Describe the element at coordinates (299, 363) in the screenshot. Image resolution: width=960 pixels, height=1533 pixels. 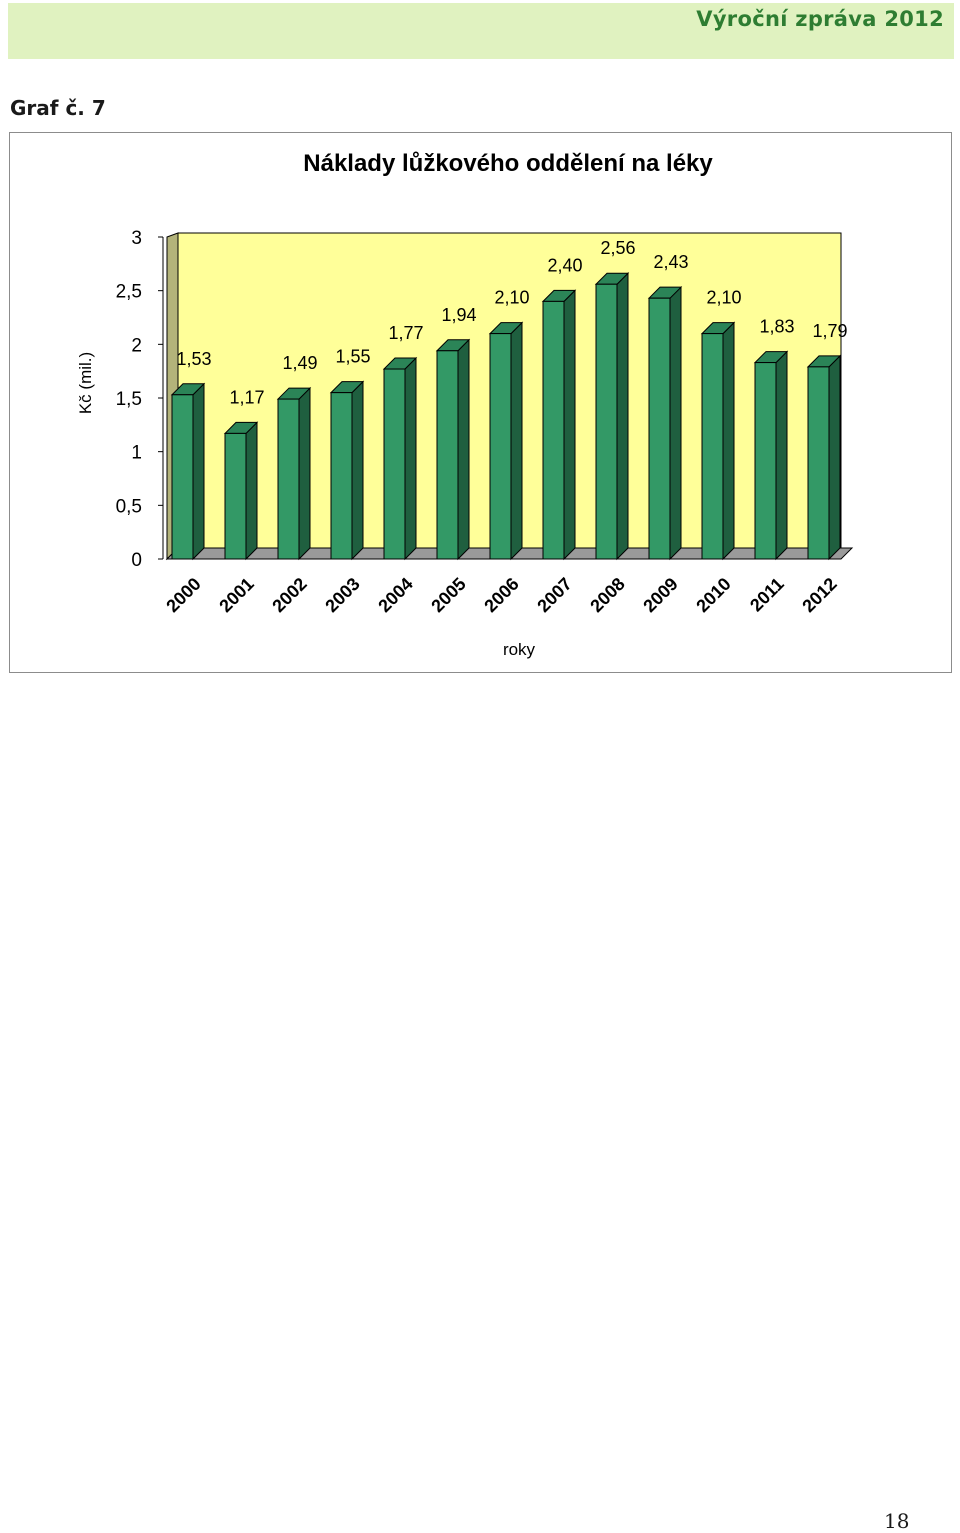
I see `data-label: 1,49` at that location.